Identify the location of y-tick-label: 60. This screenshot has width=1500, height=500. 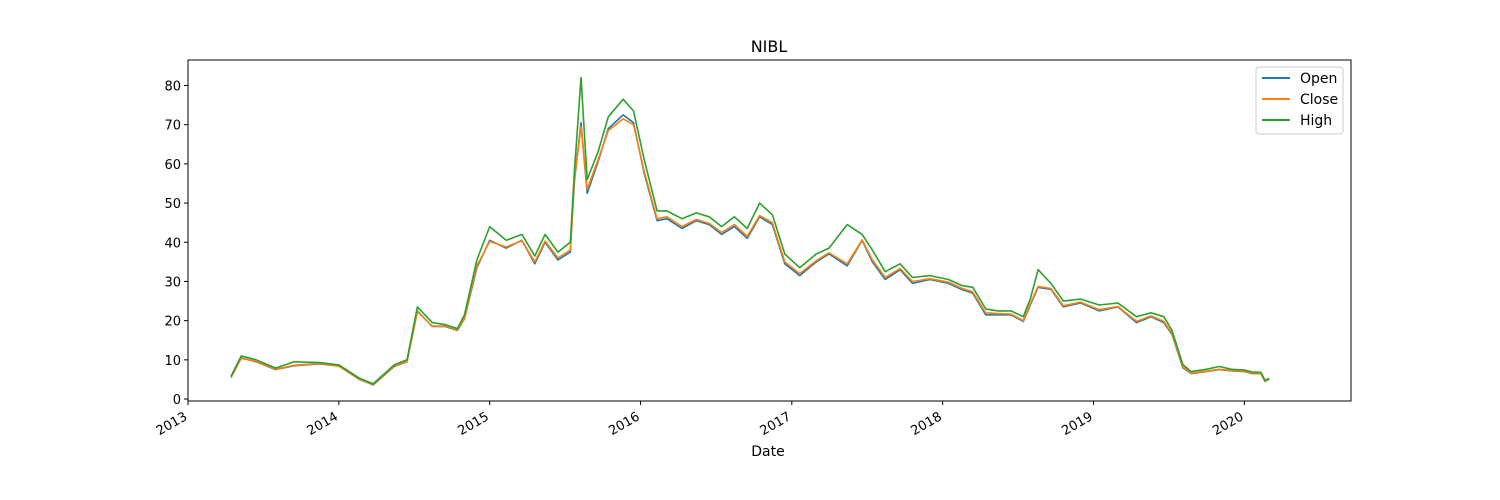
(172, 165).